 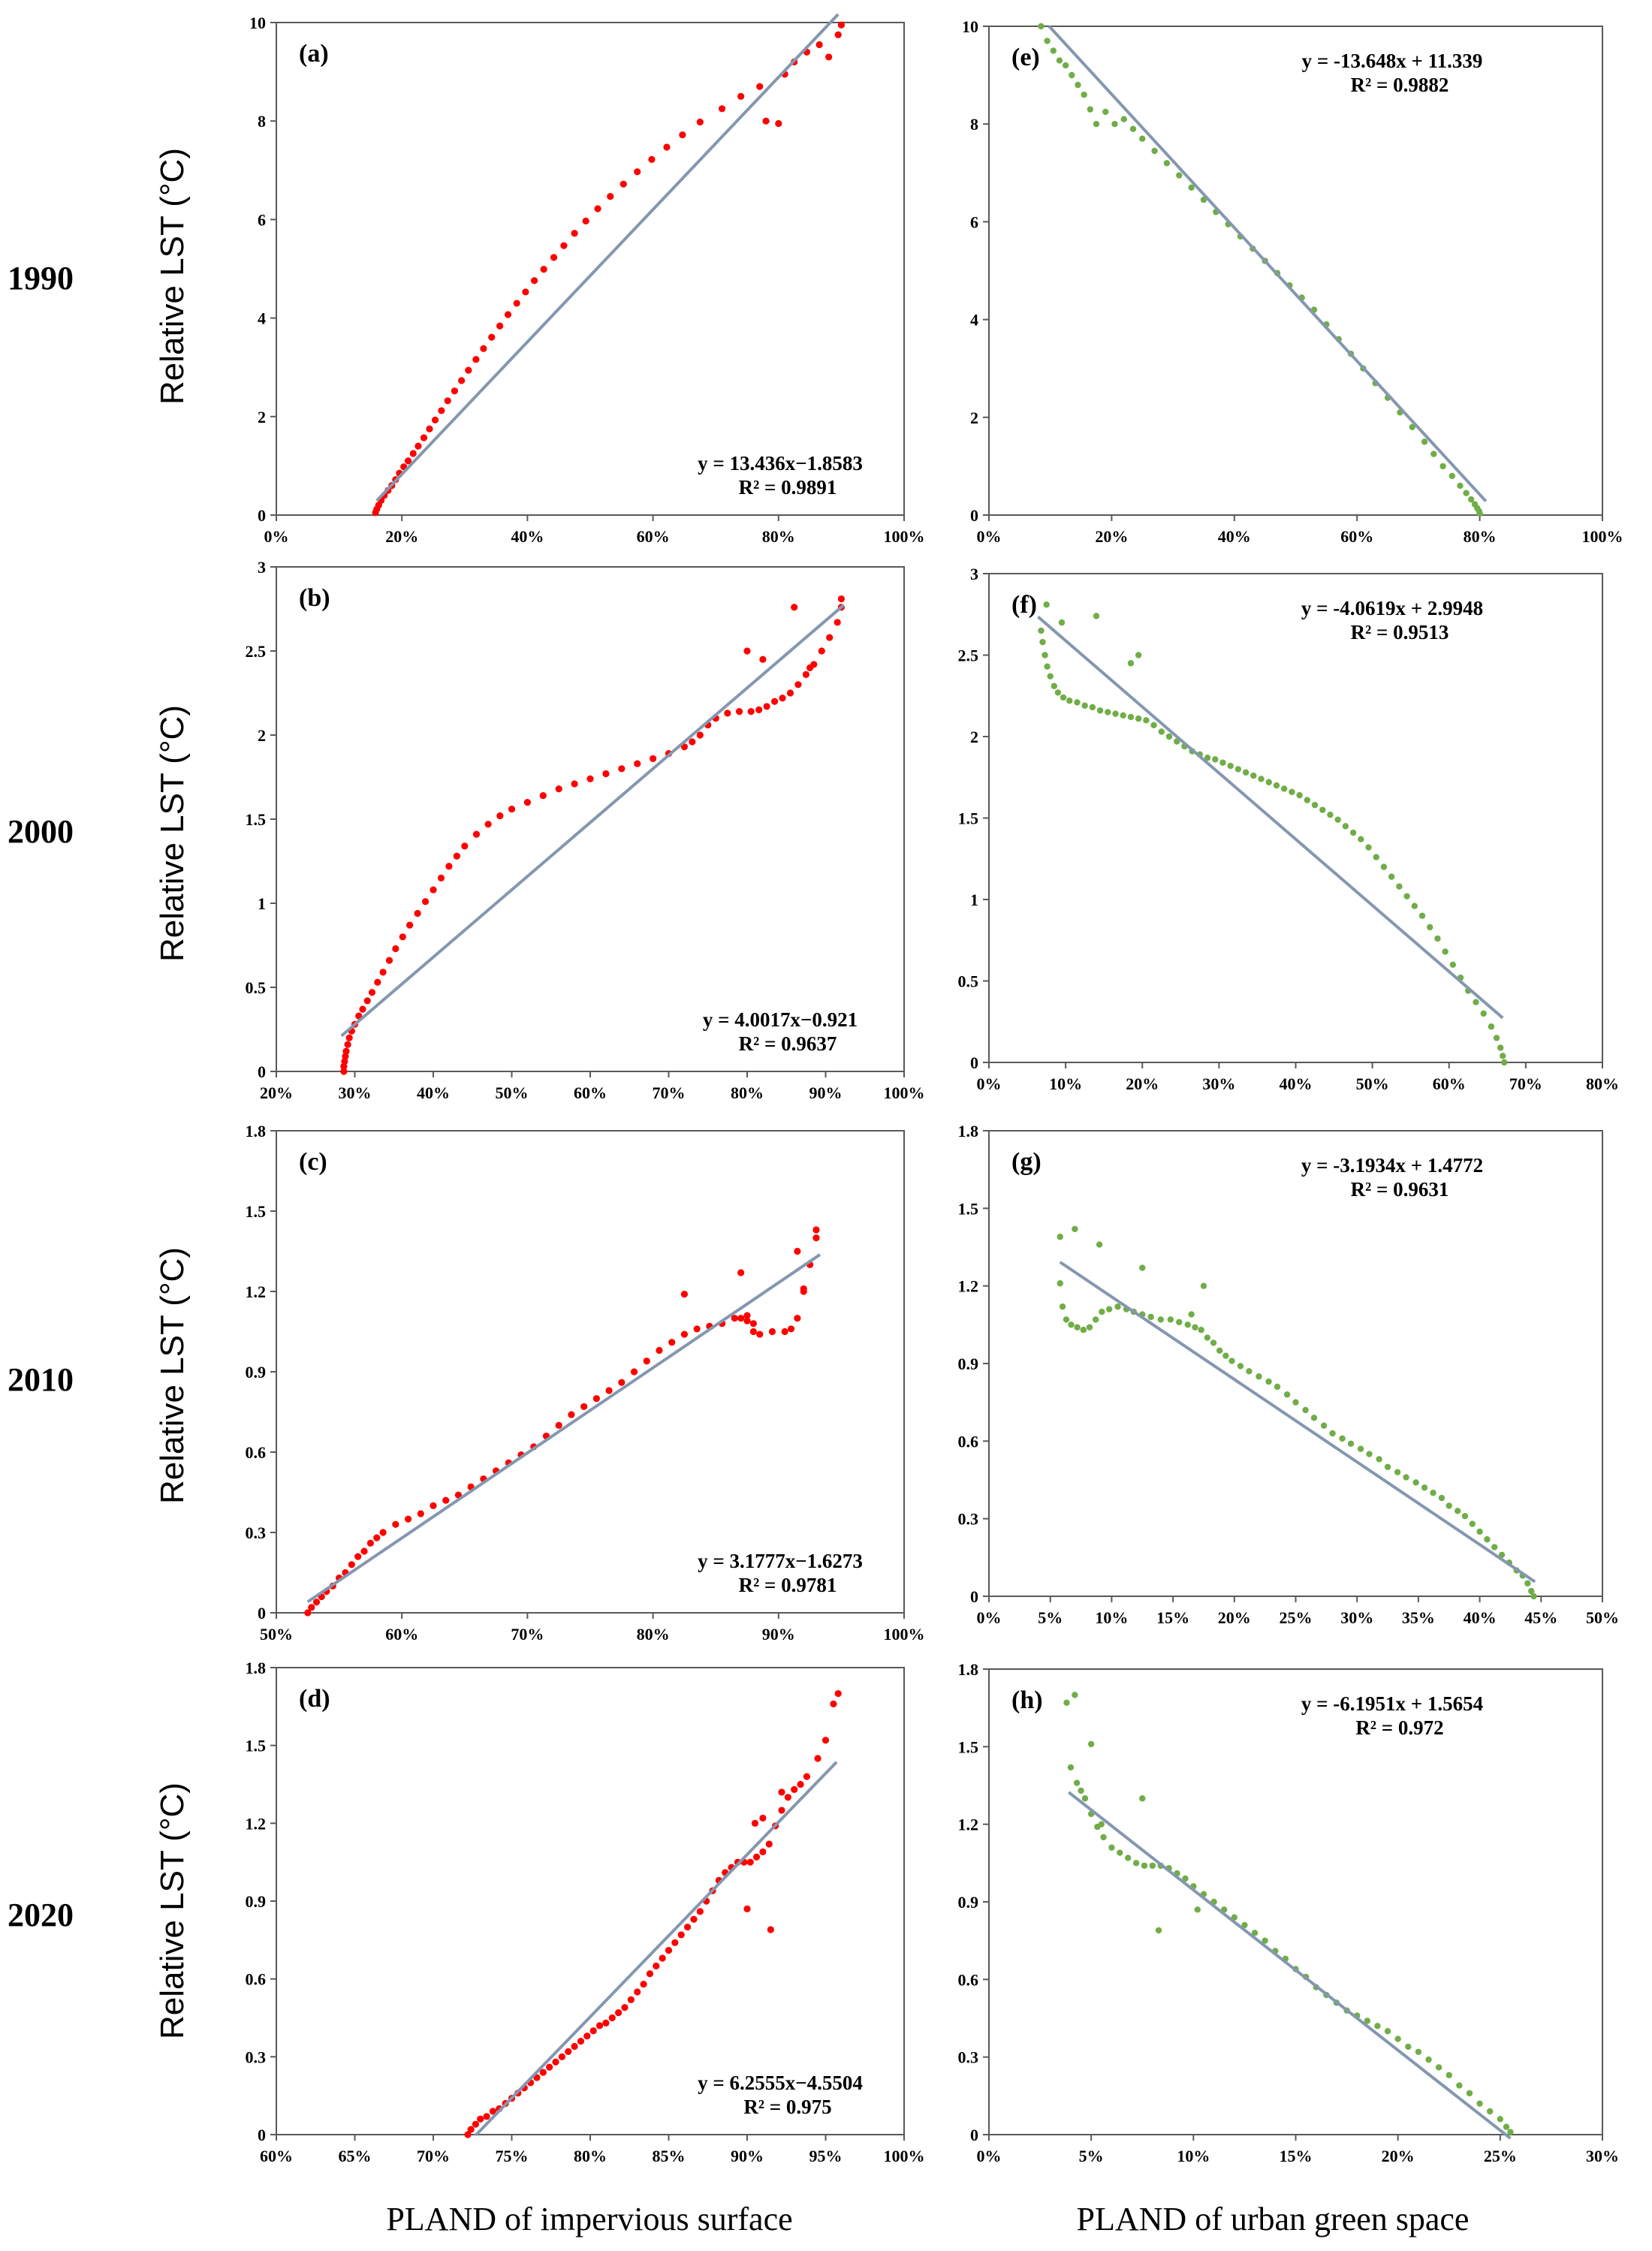 I want to click on x-tick-label: 30%, so click(x=355, y=1092).